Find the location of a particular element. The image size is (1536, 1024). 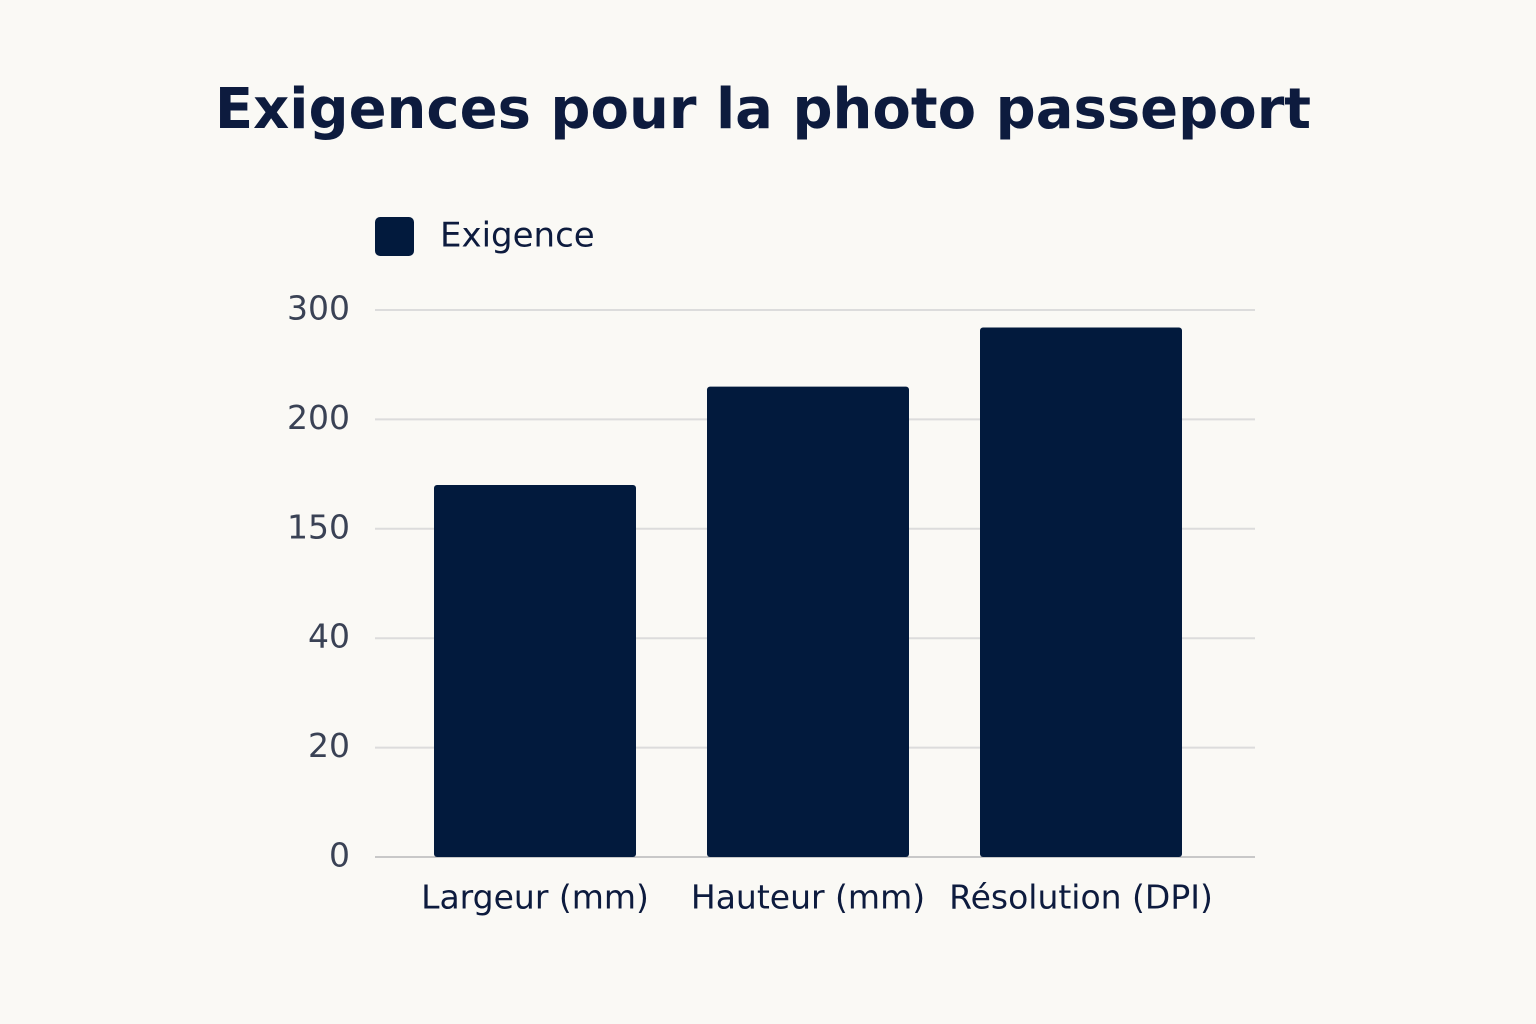

y-tick-label: 150 is located at coordinates (318, 526).